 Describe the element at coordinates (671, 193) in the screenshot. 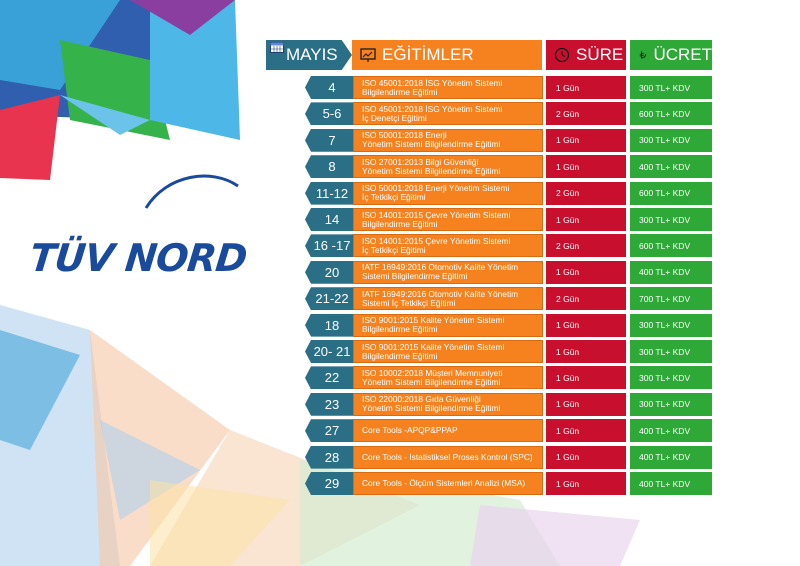

I see `price-cell: 600 TL+ KDV` at that location.